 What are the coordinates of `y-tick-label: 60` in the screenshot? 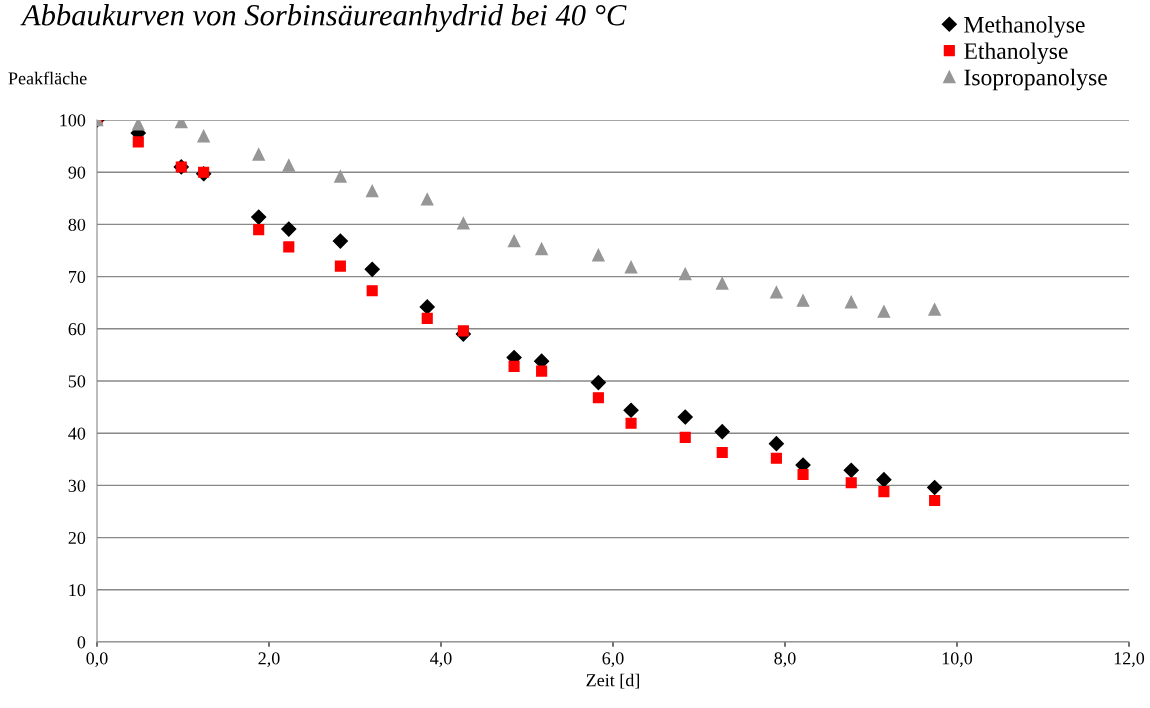 It's located at (77, 329).